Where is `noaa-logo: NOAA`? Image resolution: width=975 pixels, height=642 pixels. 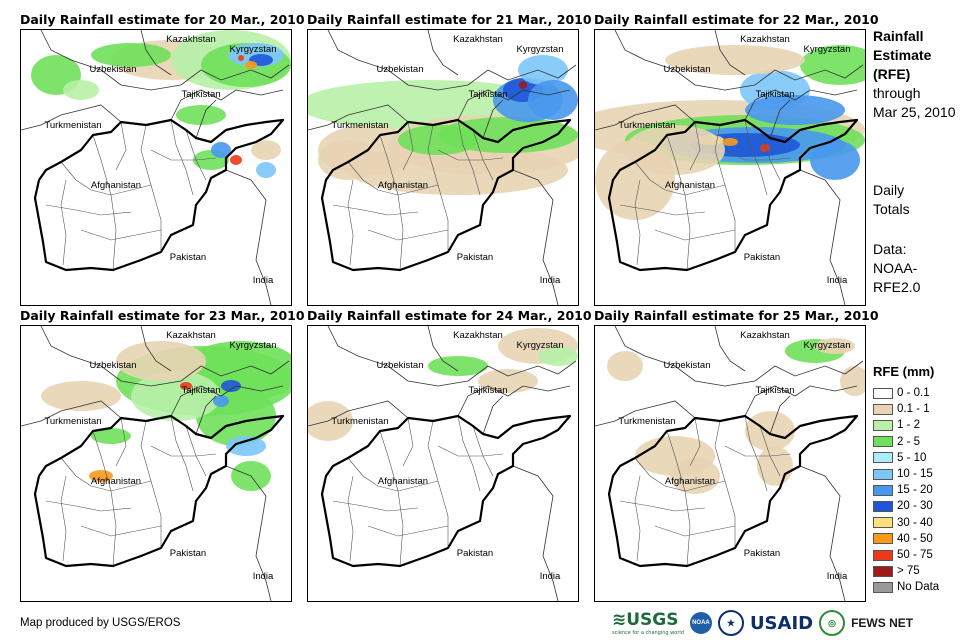
noaa-logo: NOAA is located at coordinates (700, 623).